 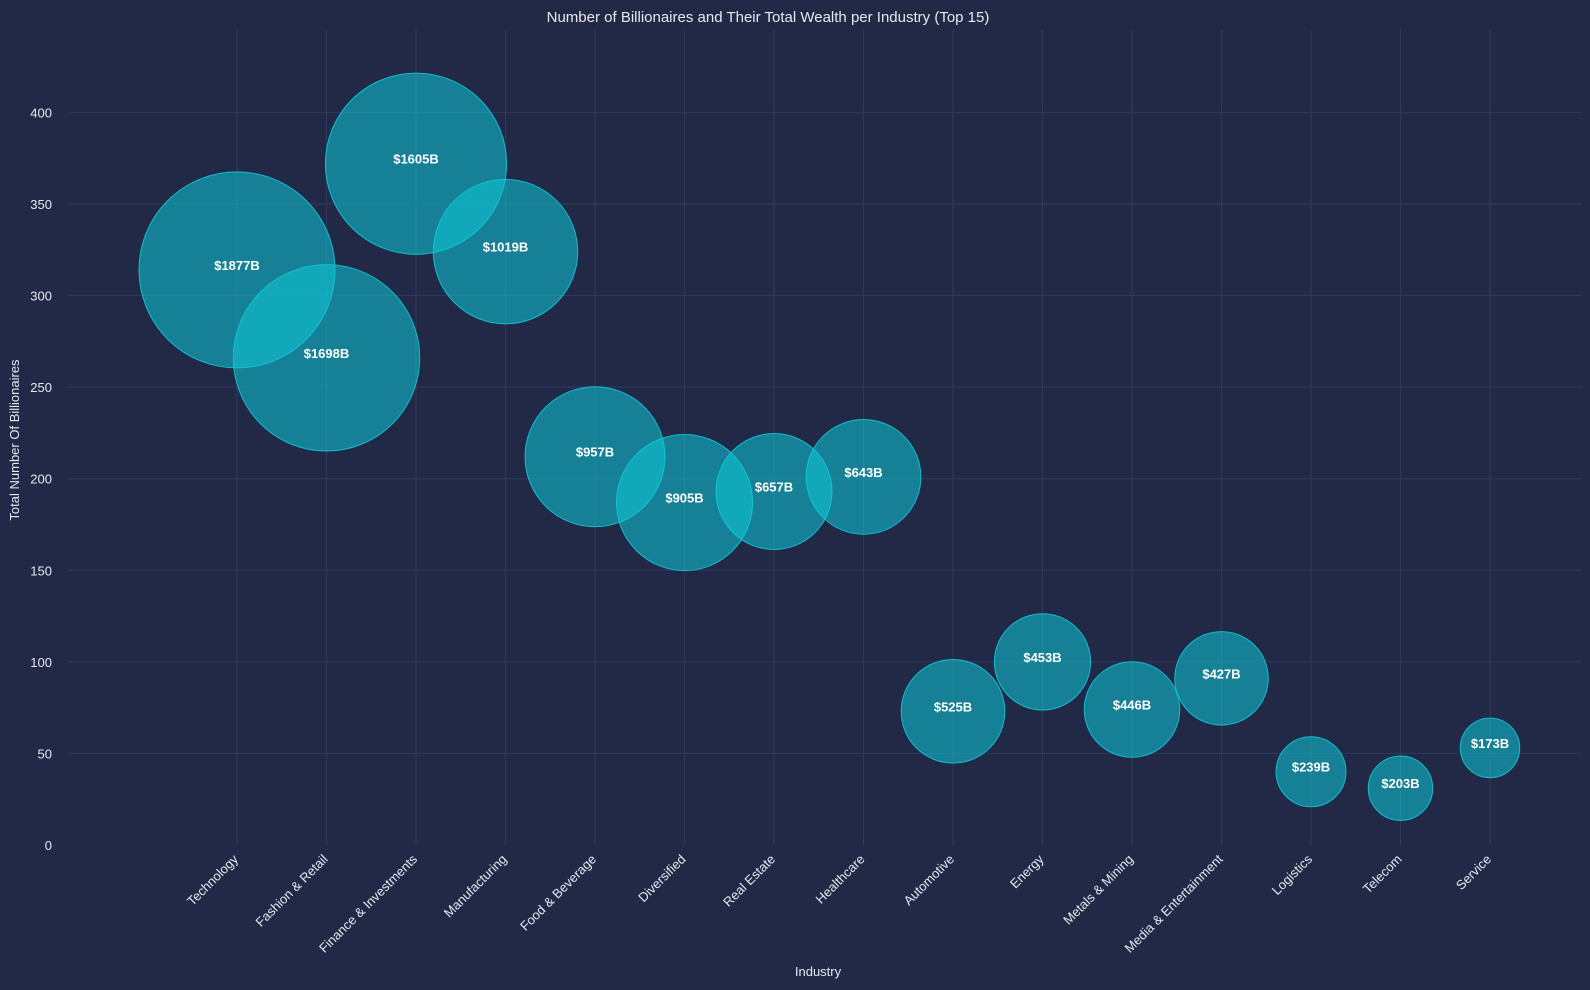 I want to click on x-tick-label: Automotive, so click(x=929, y=880).